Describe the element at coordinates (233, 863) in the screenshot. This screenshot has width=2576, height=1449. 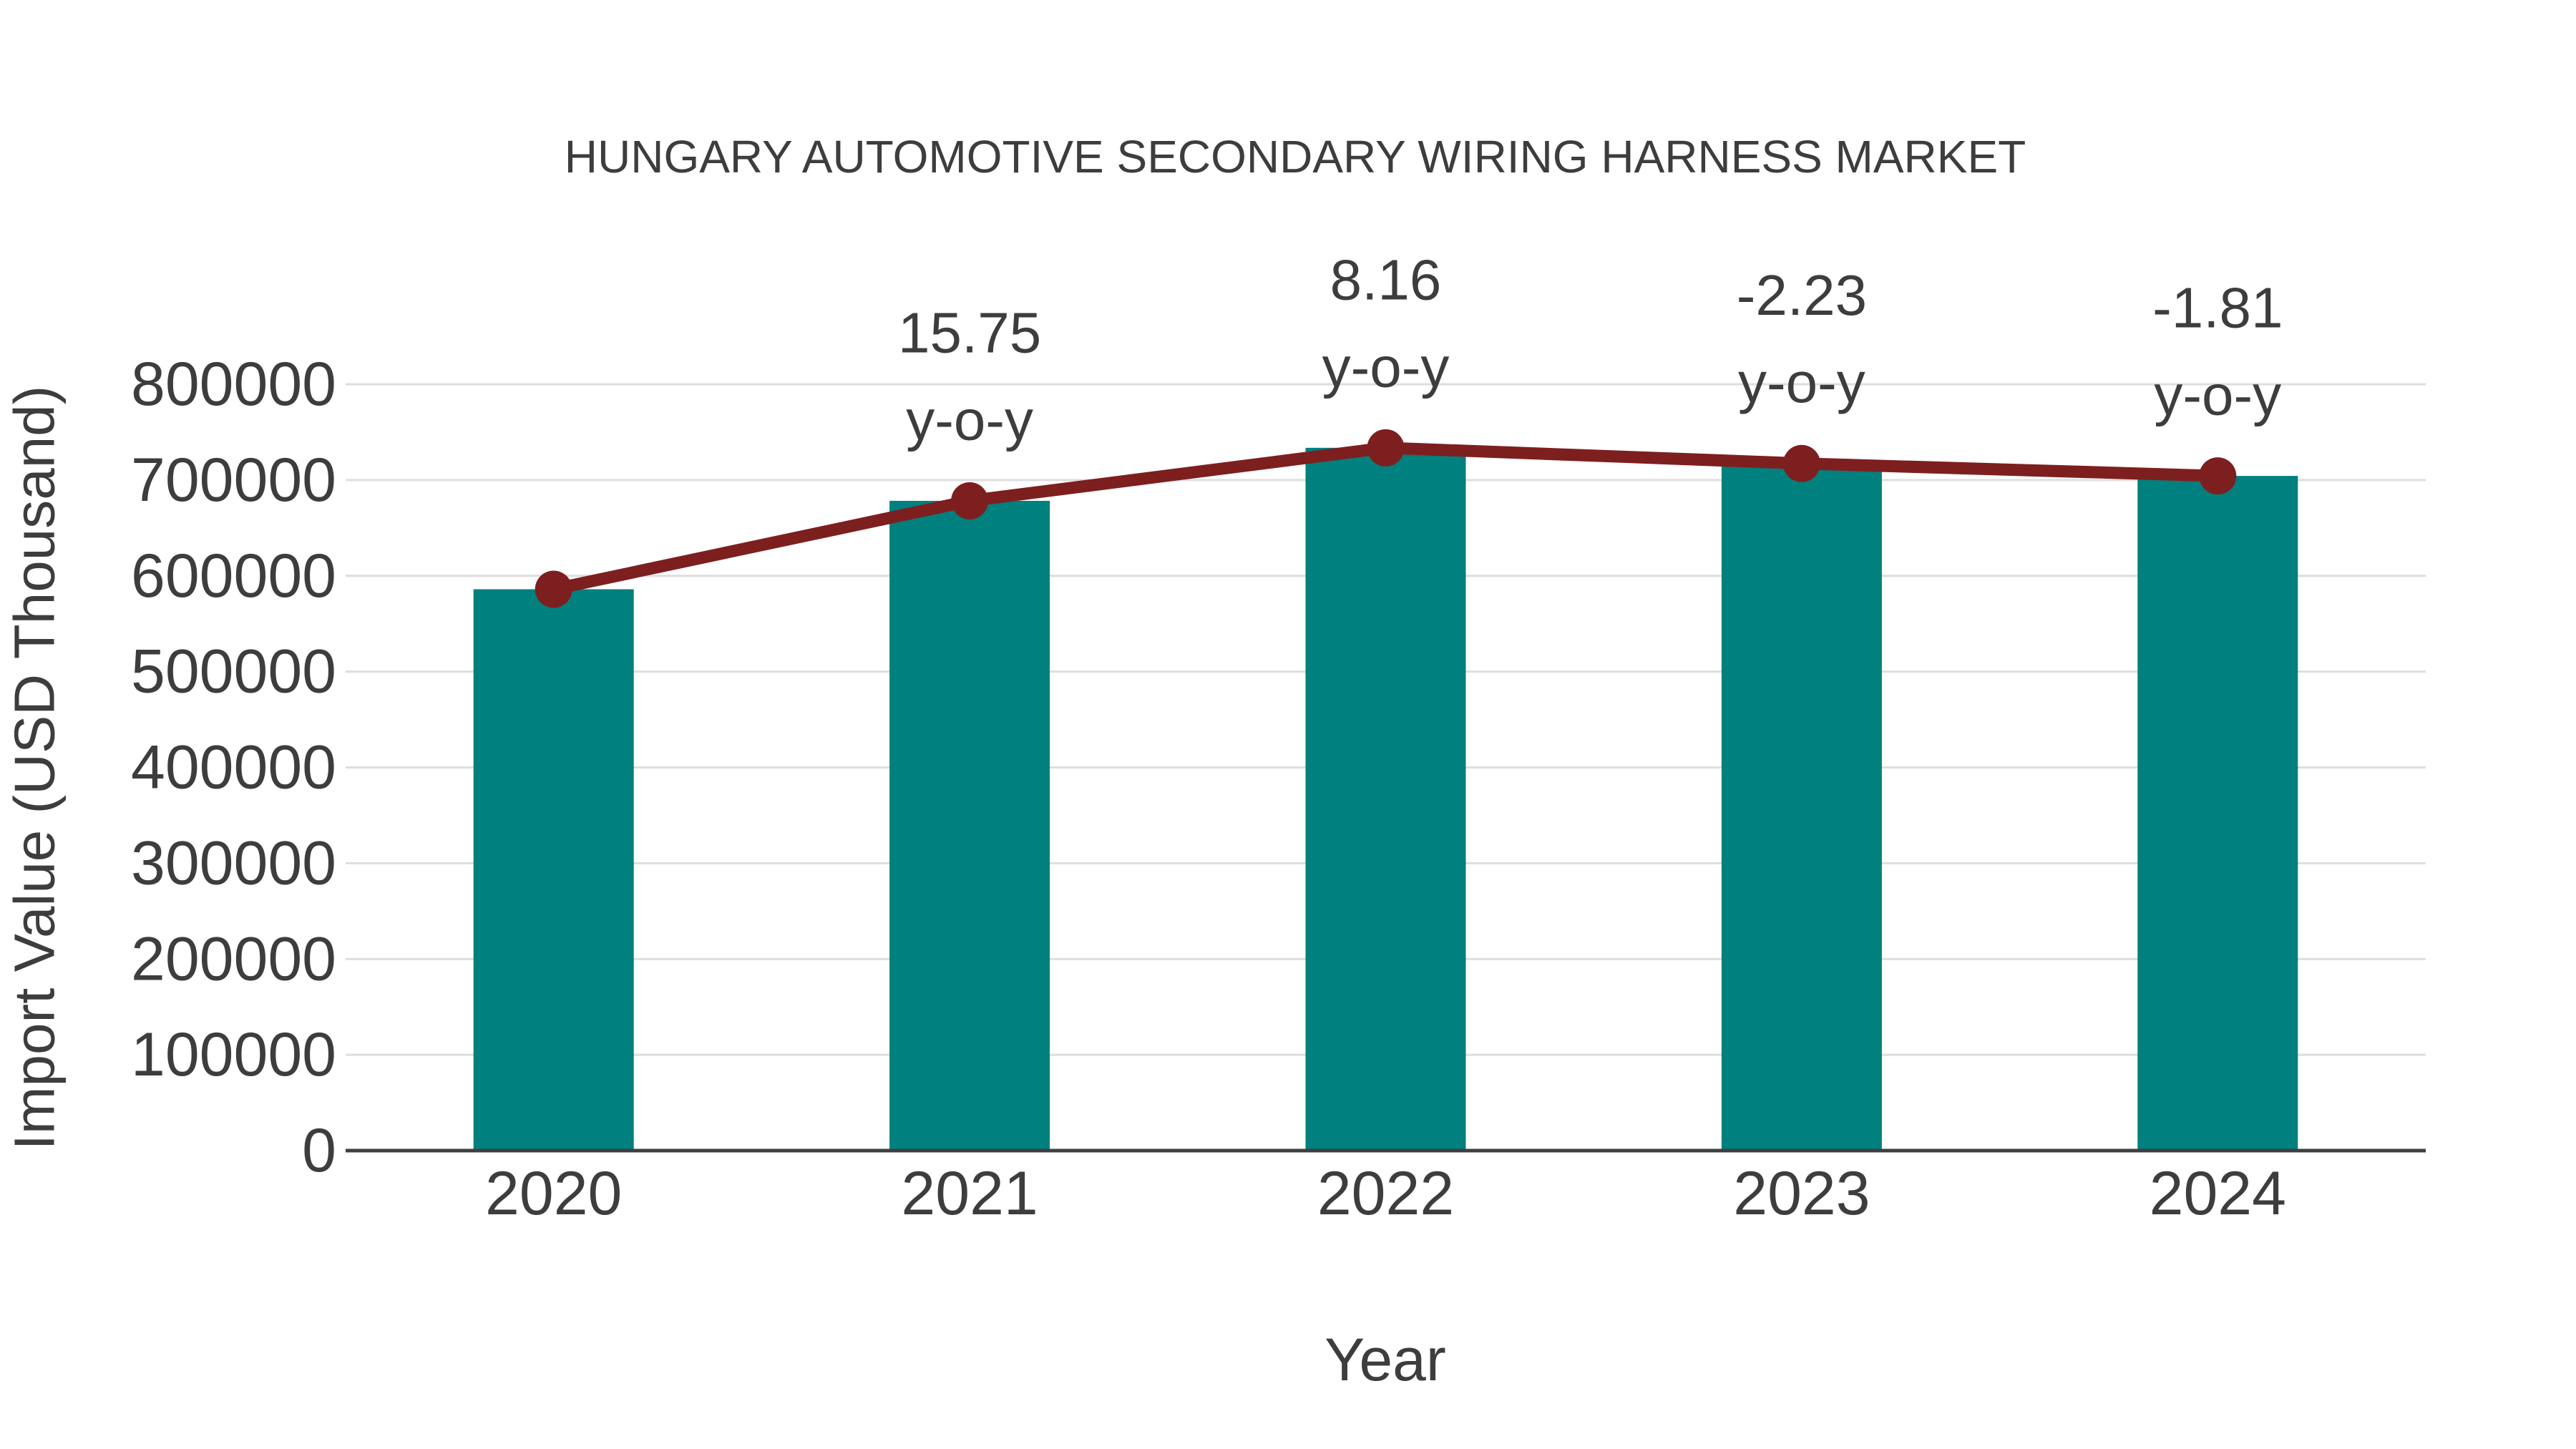
I see `y-tick-label: 300000` at that location.